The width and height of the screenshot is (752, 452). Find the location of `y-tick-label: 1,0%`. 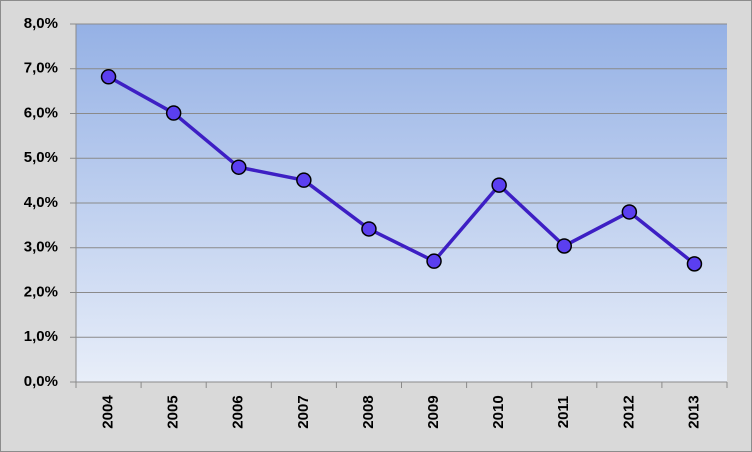

y-tick-label: 1,0% is located at coordinates (41, 336).